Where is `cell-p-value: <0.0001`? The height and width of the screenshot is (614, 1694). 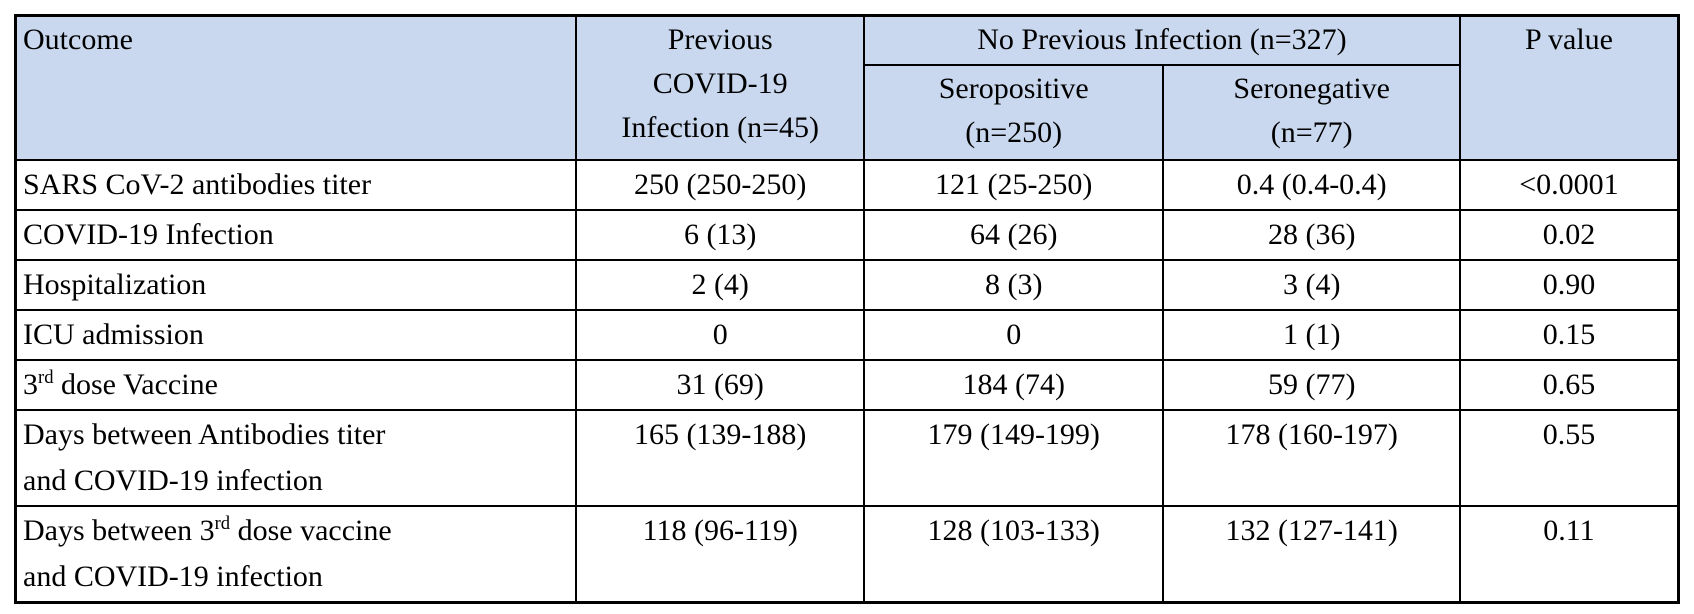
cell-p-value: <0.0001 is located at coordinates (1569, 184).